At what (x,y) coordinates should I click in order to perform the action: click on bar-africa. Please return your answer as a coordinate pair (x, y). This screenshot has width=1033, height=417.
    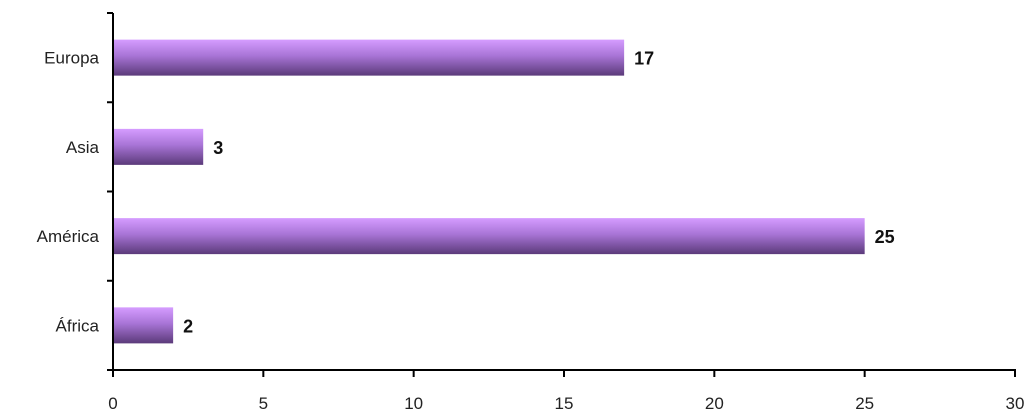
    Looking at the image, I should click on (144, 325).